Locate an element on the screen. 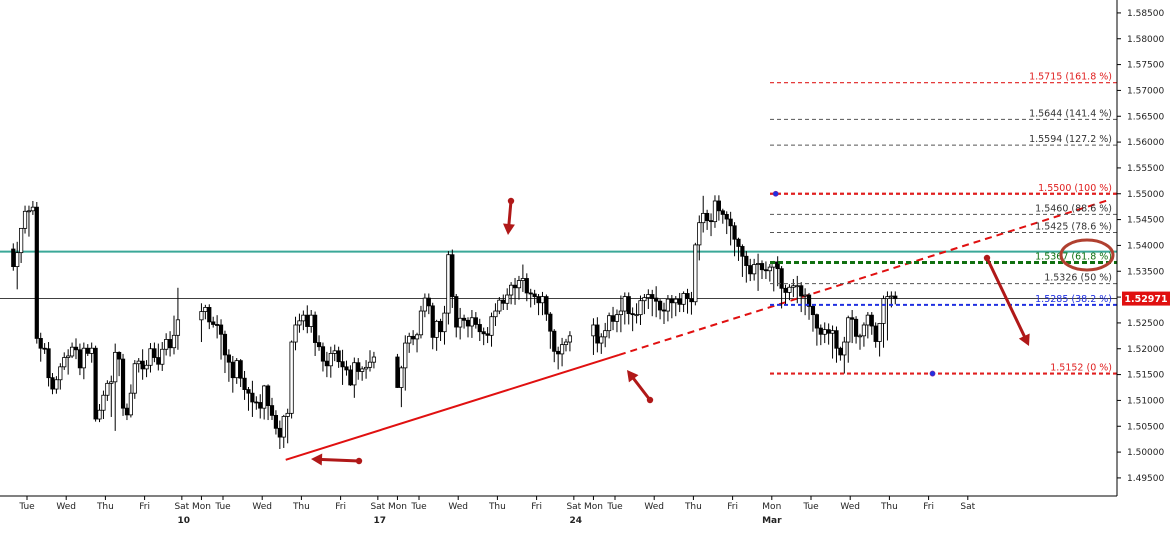  x-tick-label: Tue is located at coordinates (614, 507).